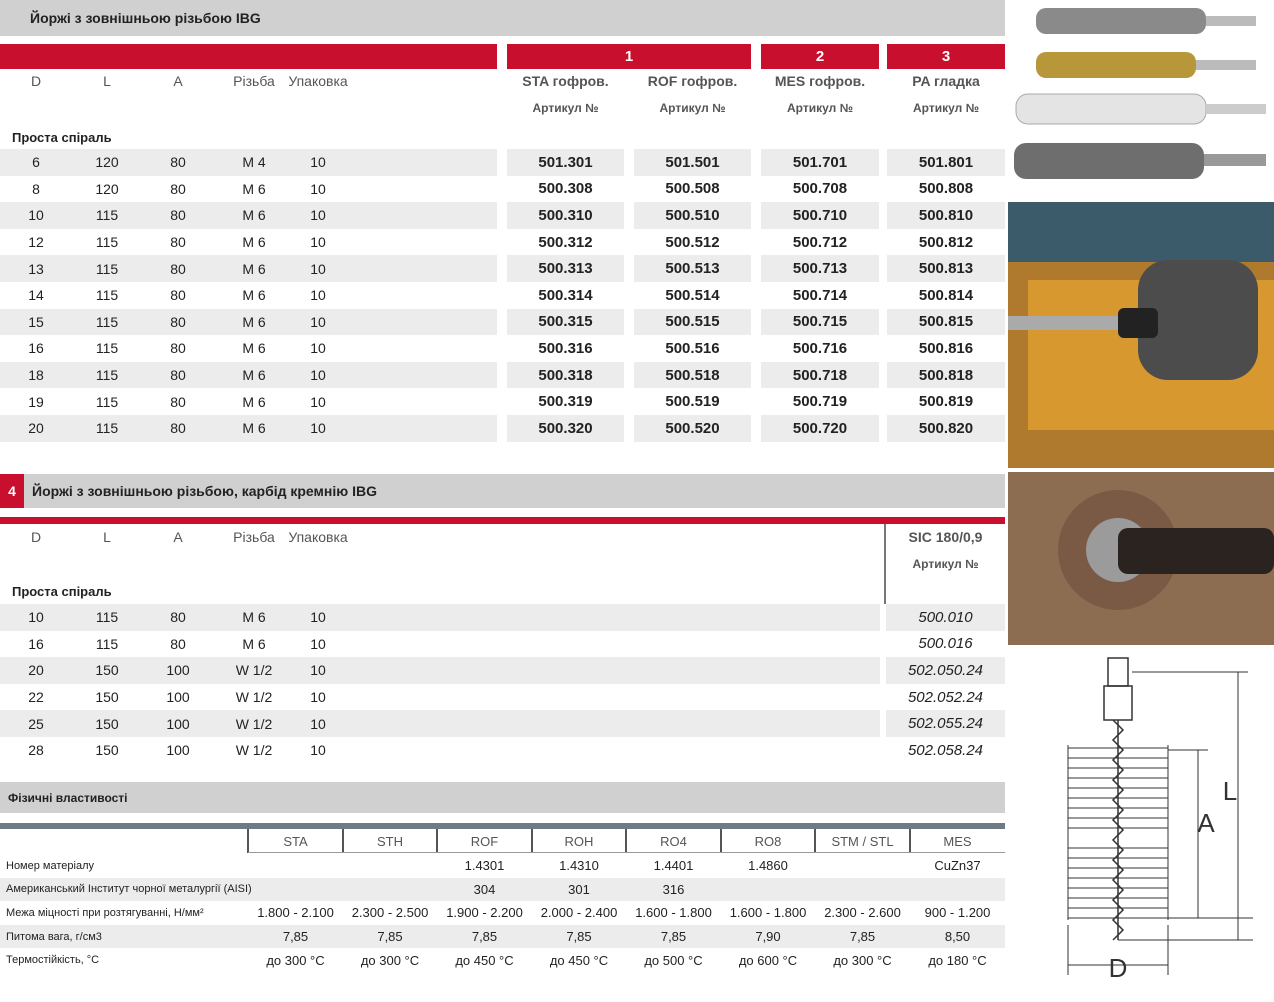  Describe the element at coordinates (820, 189) in the screenshot. I see `article-number: 500.708` at that location.